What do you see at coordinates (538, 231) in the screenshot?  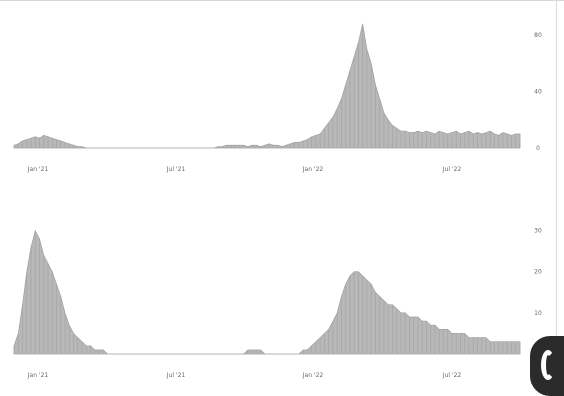 I see `y-tick-label: 30` at bounding box center [538, 231].